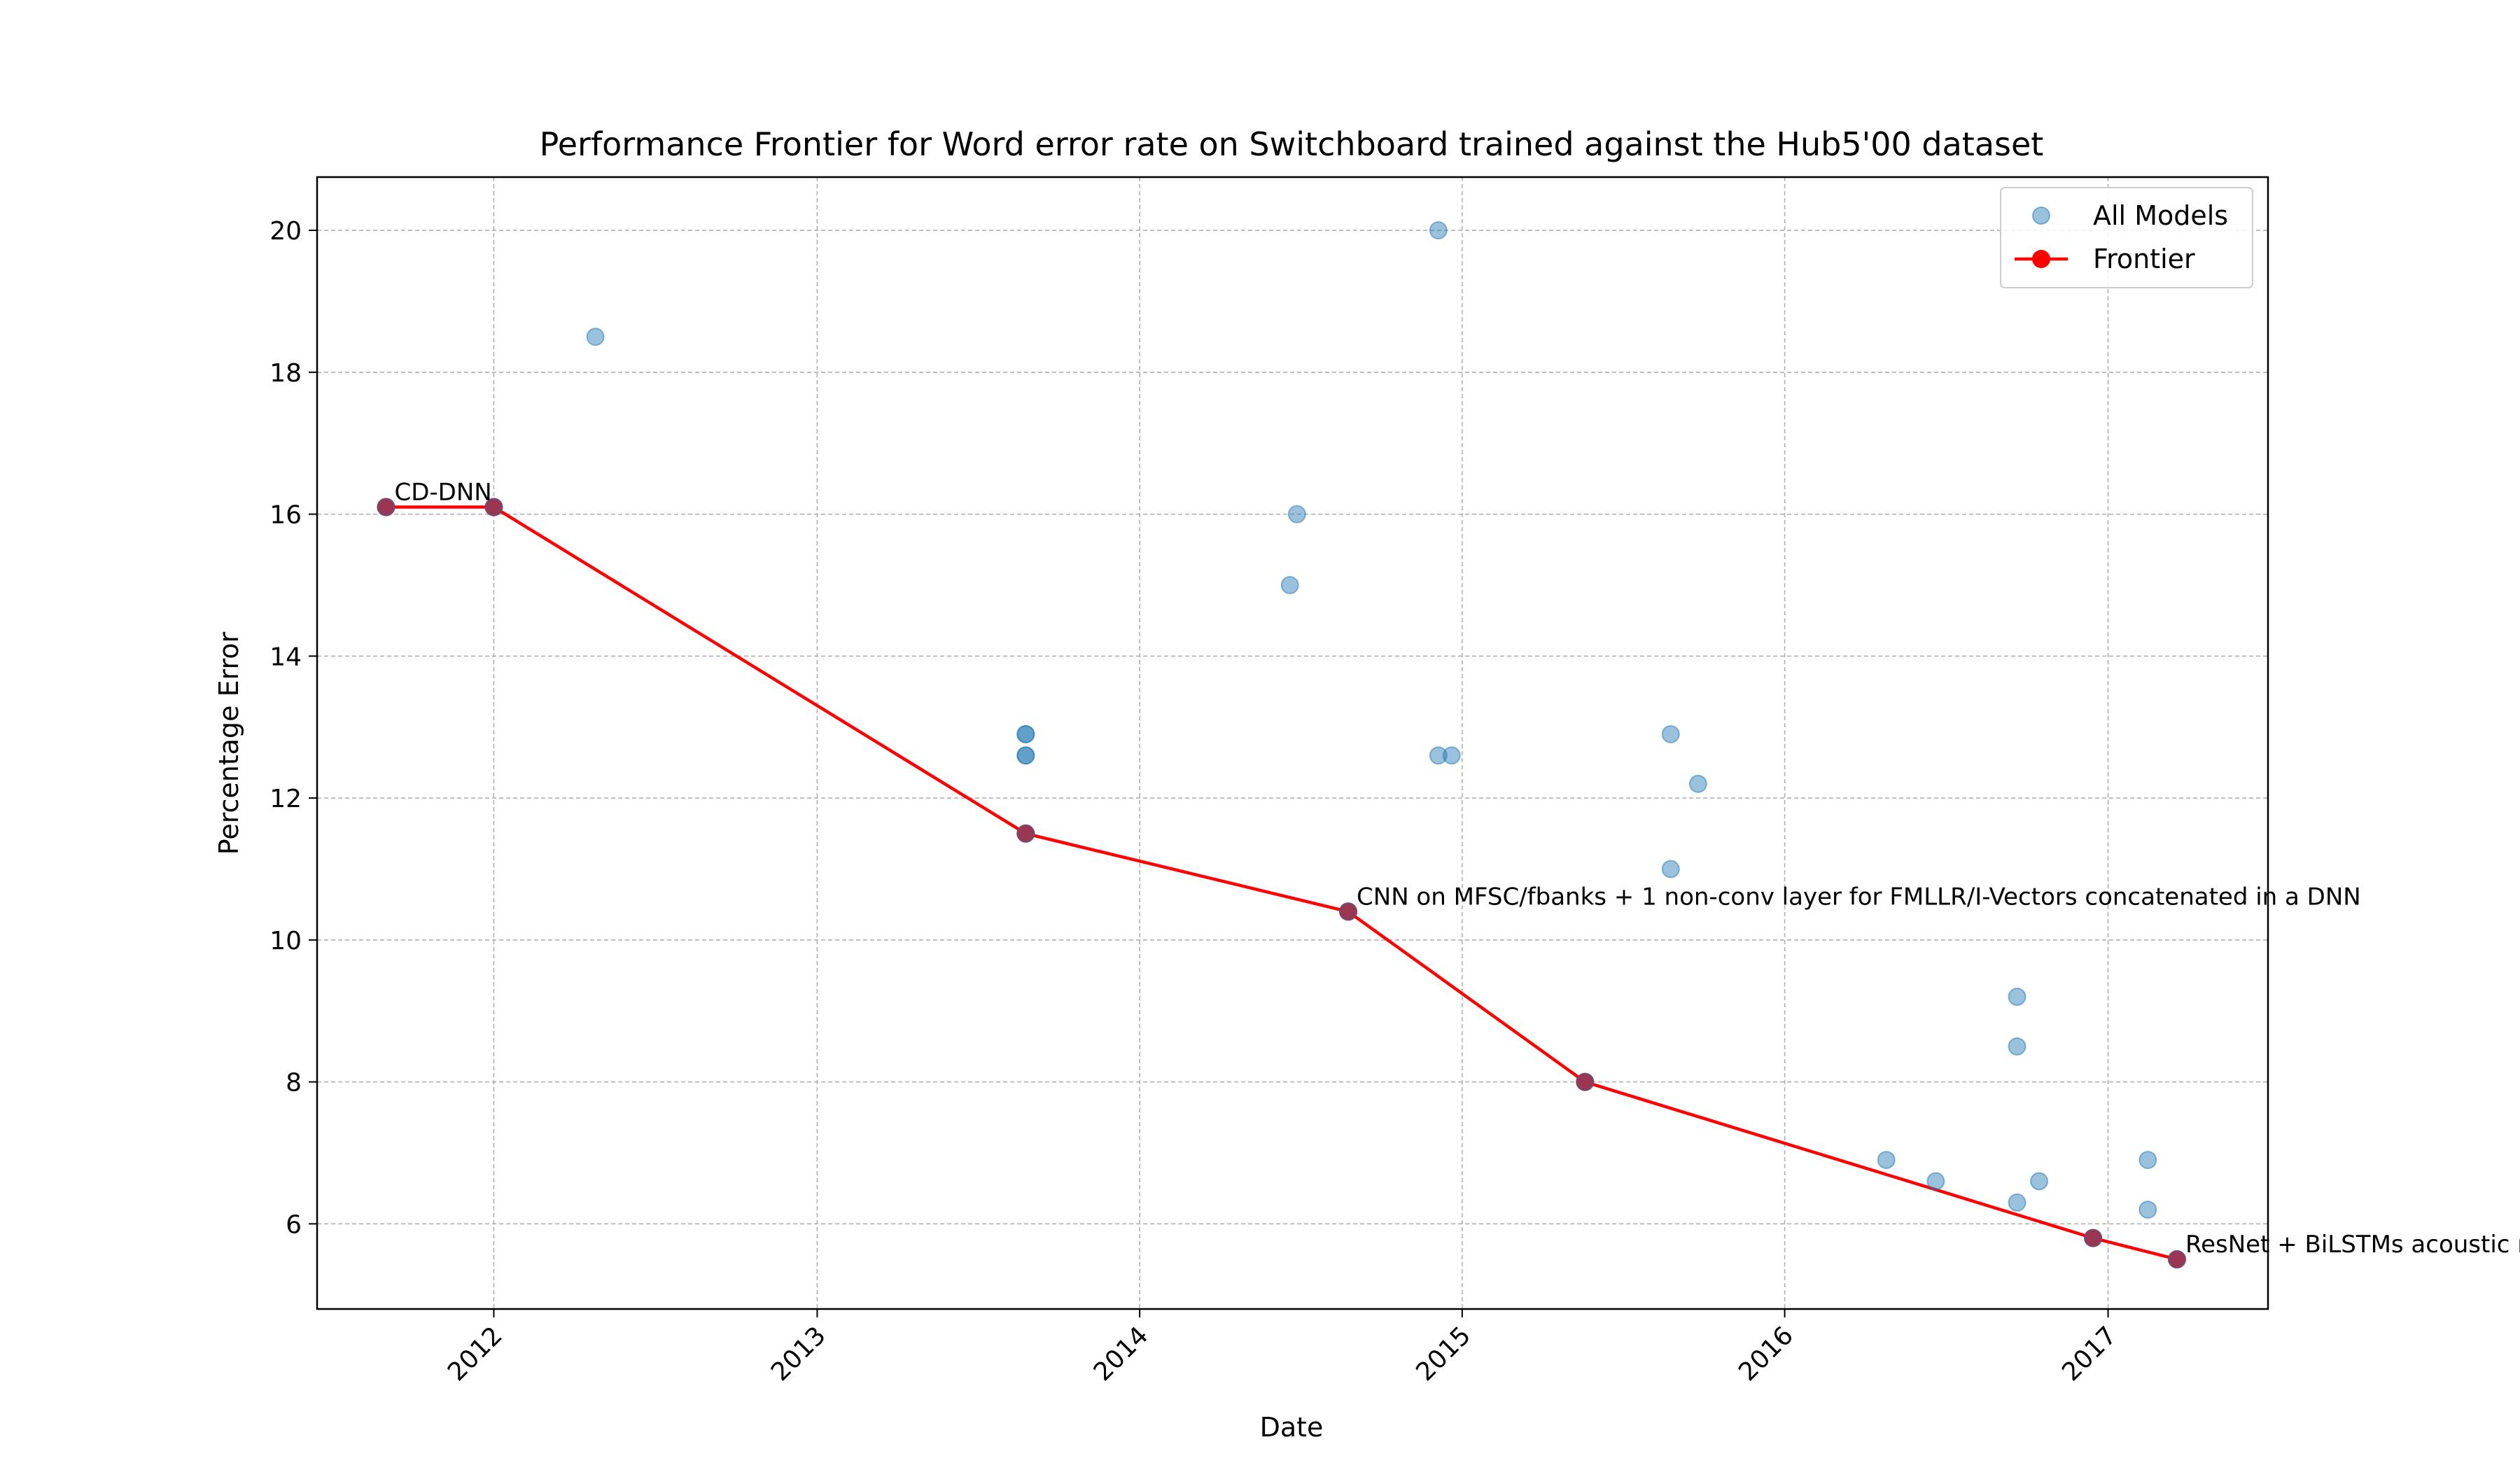  I want to click on y-tick-label: 6, so click(294, 1224).